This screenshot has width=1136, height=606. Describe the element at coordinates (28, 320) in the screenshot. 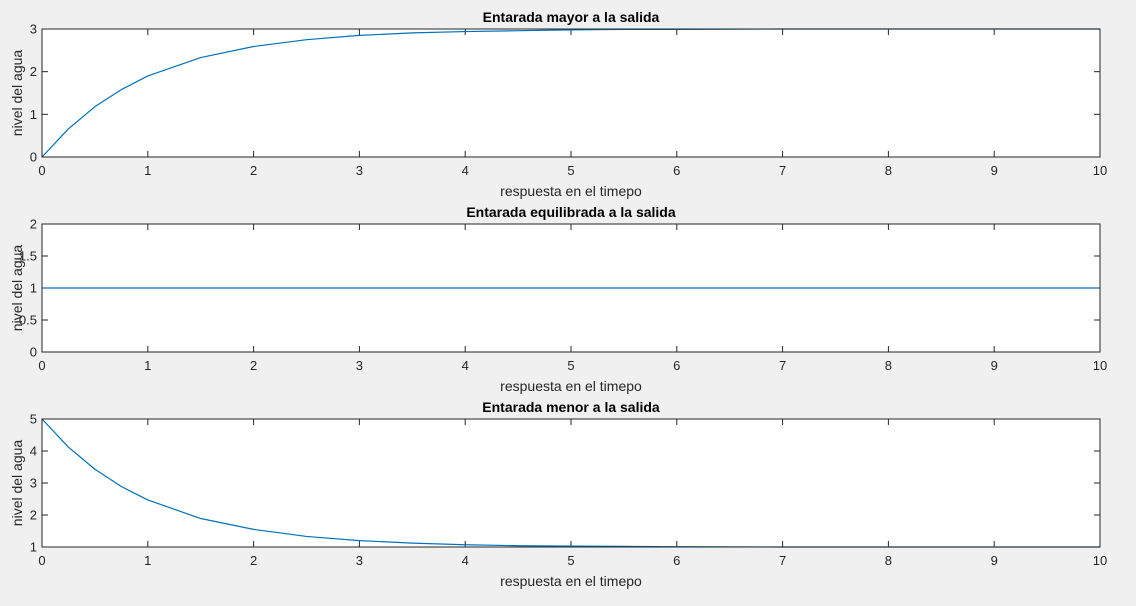

I see `y-tick-label: 0.5` at that location.